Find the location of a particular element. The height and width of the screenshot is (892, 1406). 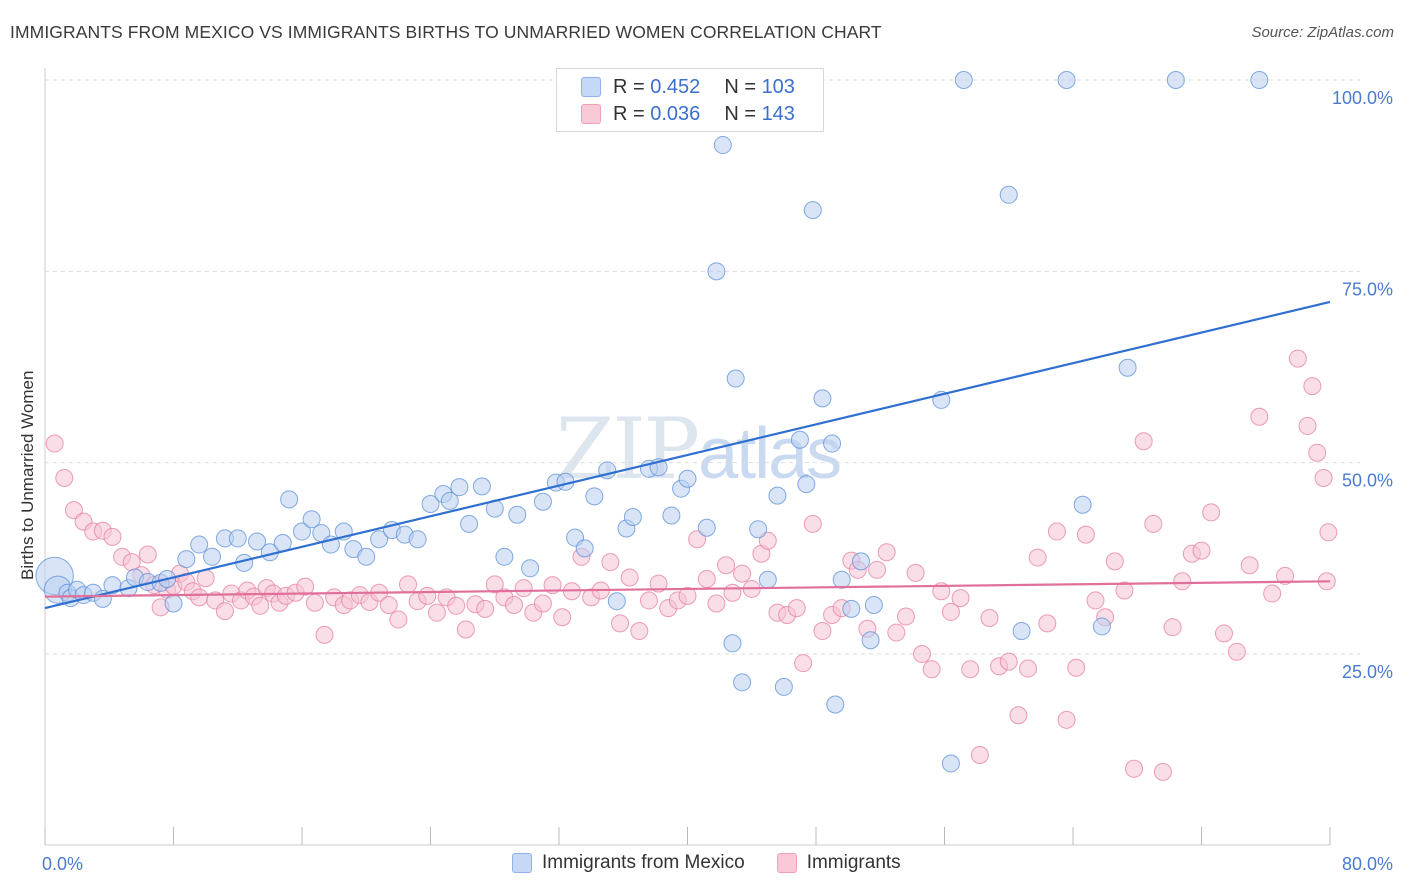

legend-n-label: N = is located at coordinates (740, 113).